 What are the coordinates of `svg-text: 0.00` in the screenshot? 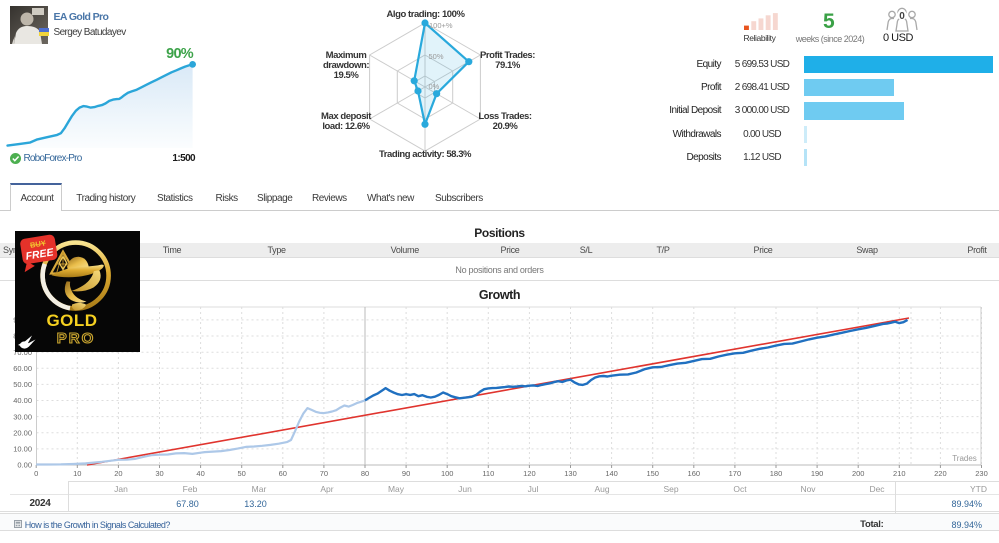 It's located at (24, 465).